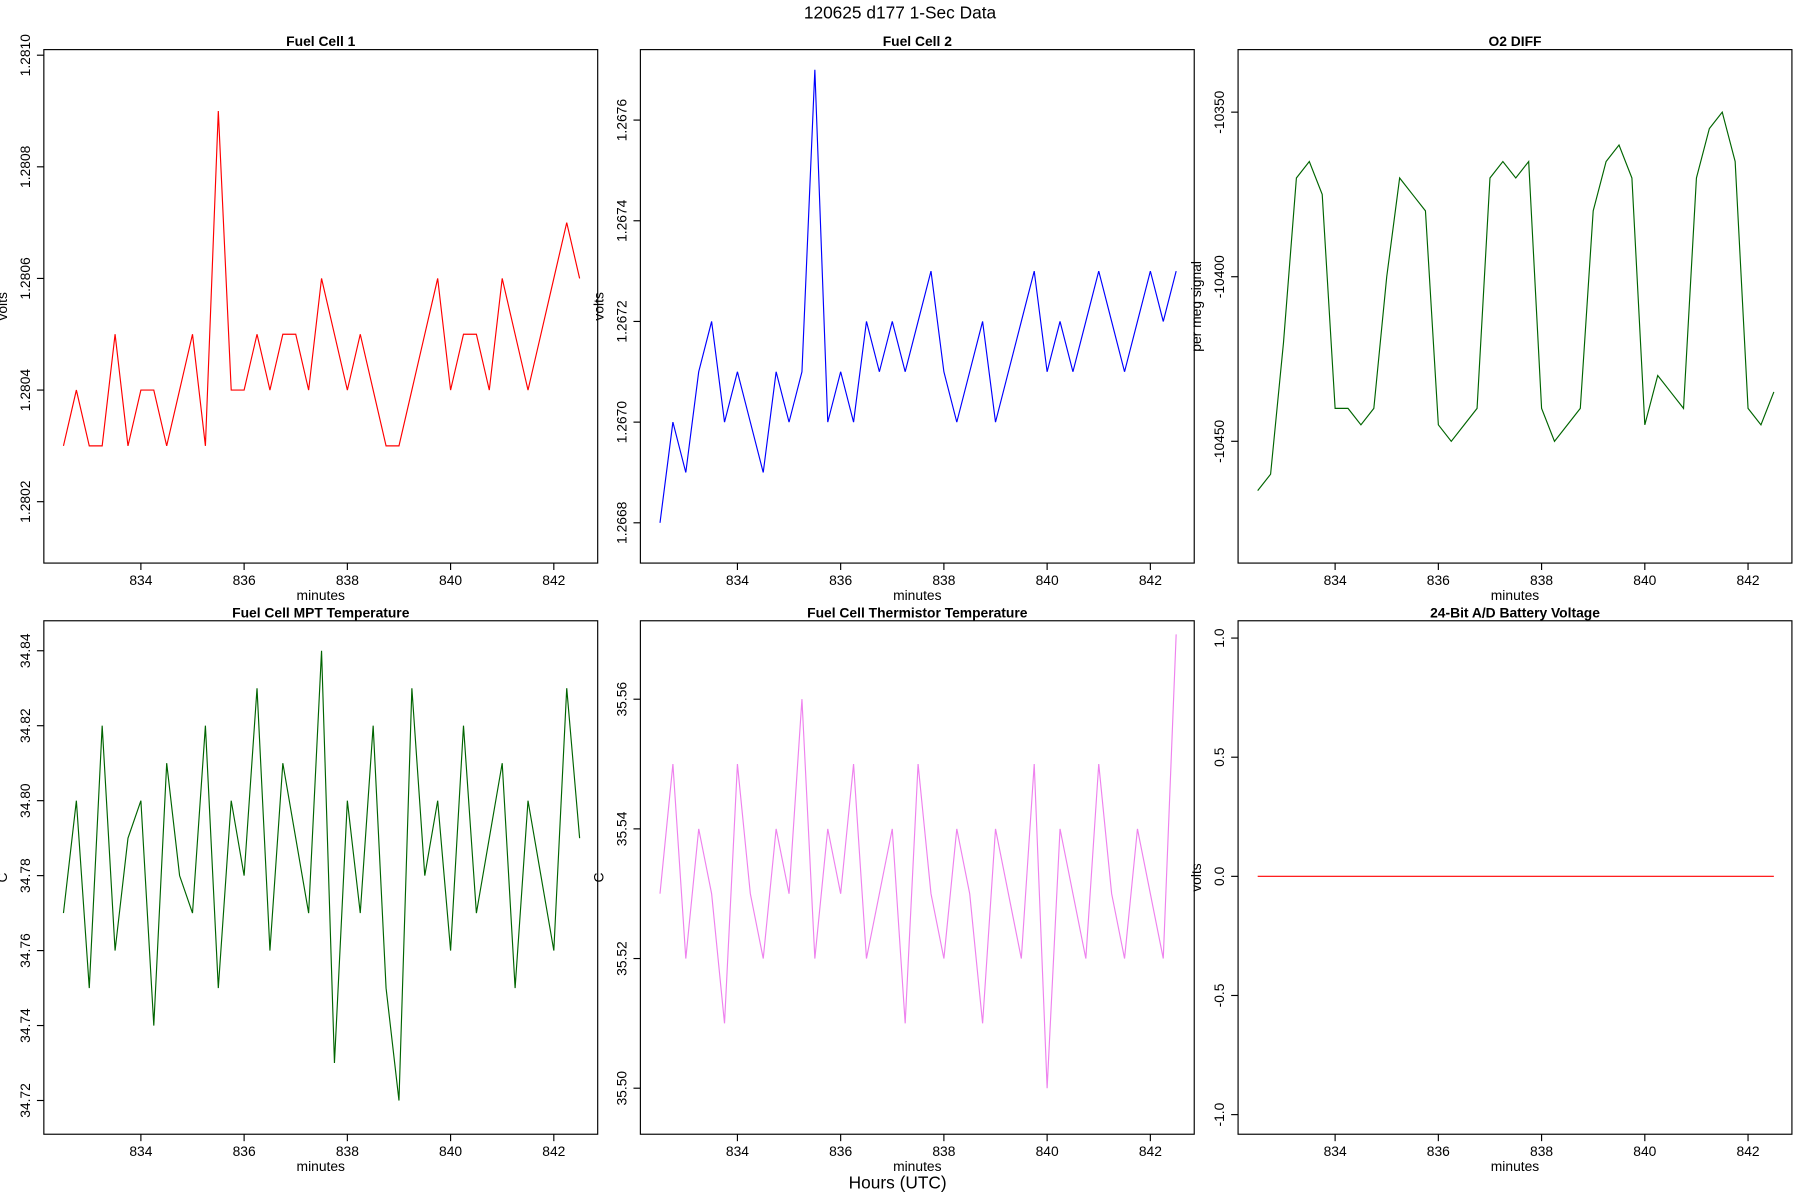  What do you see at coordinates (898, 1182) in the screenshot?
I see `page-xlabel: Hours (UTC)` at bounding box center [898, 1182].